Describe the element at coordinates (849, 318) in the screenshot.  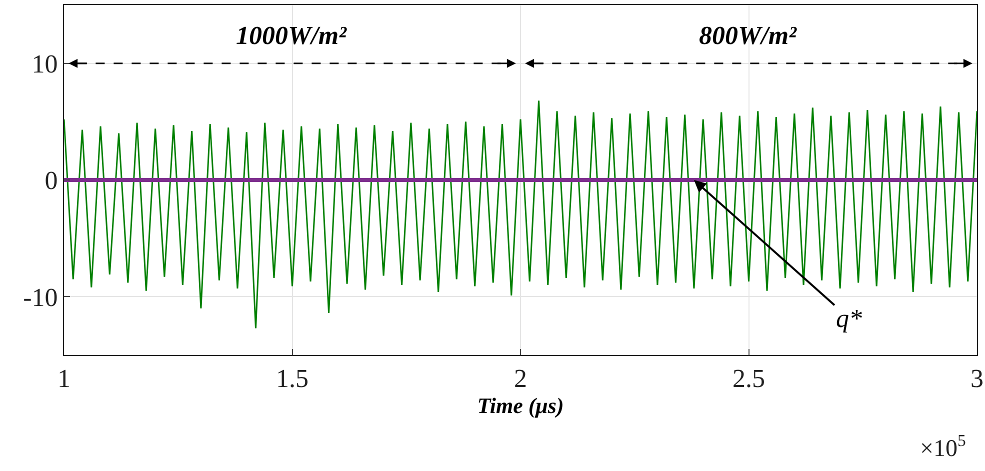
I see `annotation: q*` at that location.